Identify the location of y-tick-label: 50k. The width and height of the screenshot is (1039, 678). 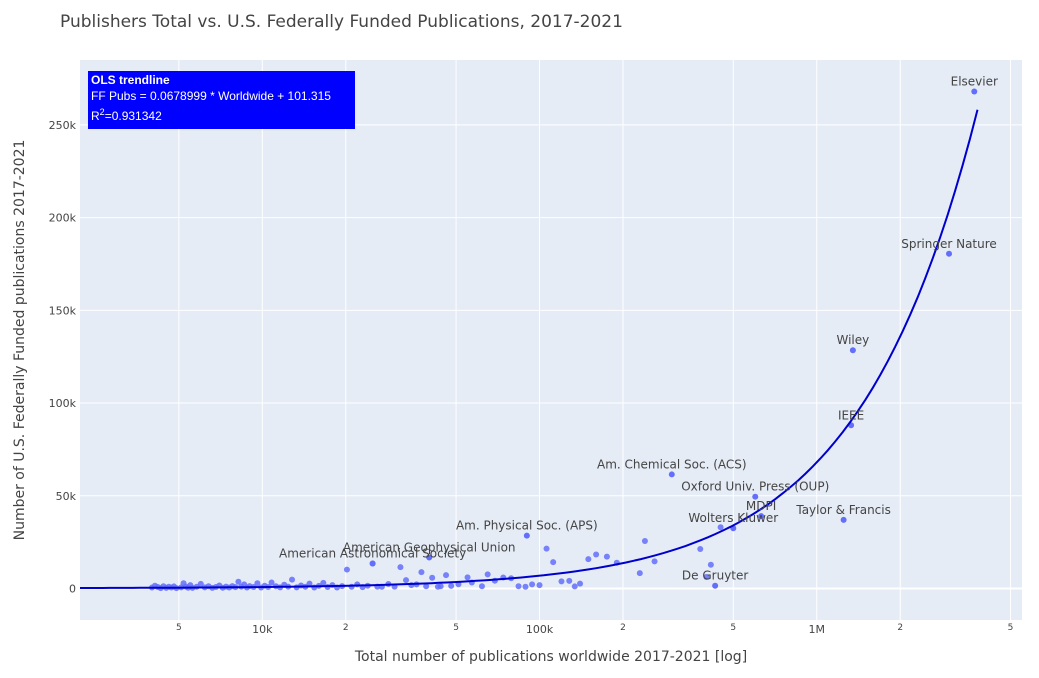
(66, 496).